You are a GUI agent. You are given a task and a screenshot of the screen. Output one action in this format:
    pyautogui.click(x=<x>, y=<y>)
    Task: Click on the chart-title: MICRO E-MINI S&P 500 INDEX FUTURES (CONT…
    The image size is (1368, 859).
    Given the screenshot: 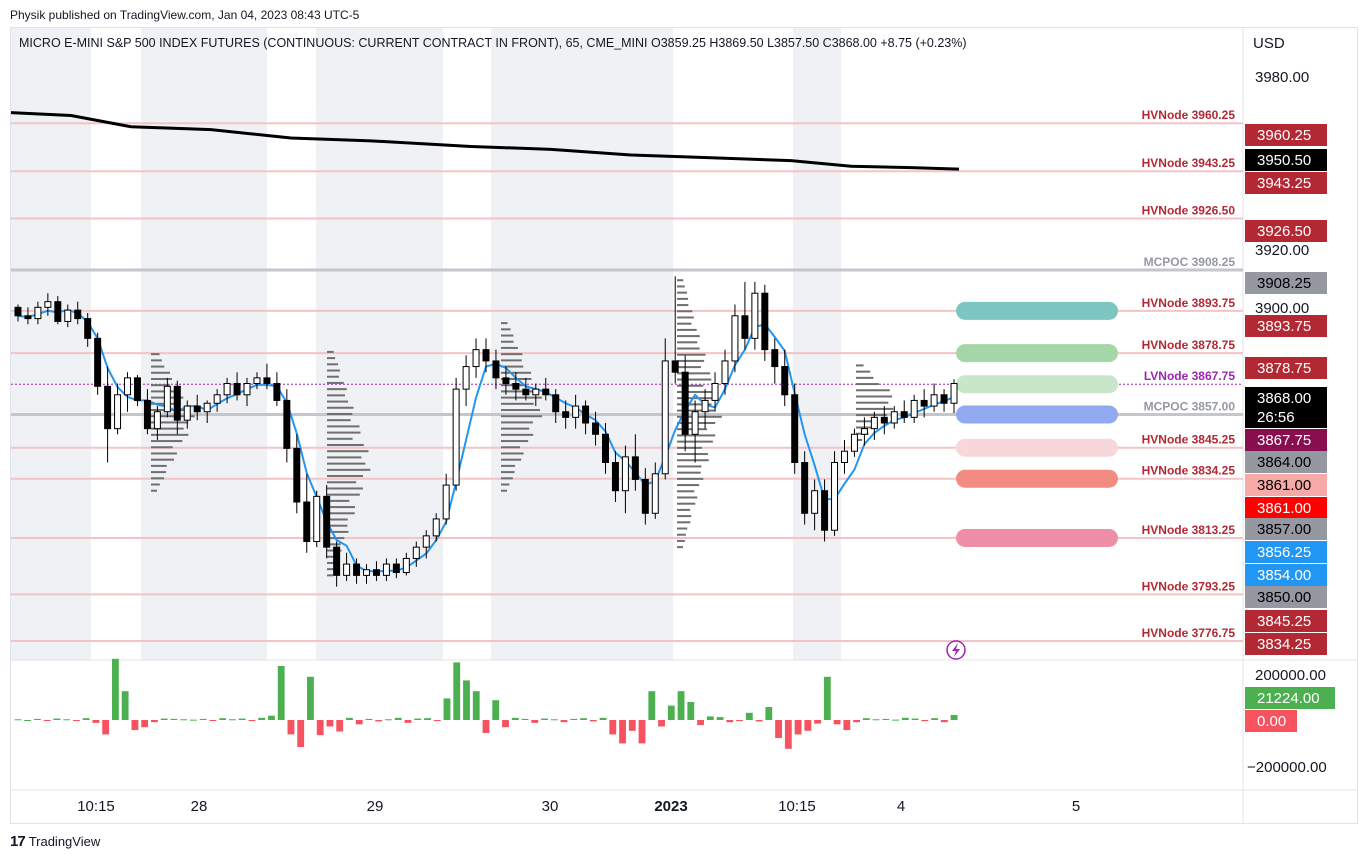 What is the action you would take?
    pyautogui.click(x=493, y=43)
    